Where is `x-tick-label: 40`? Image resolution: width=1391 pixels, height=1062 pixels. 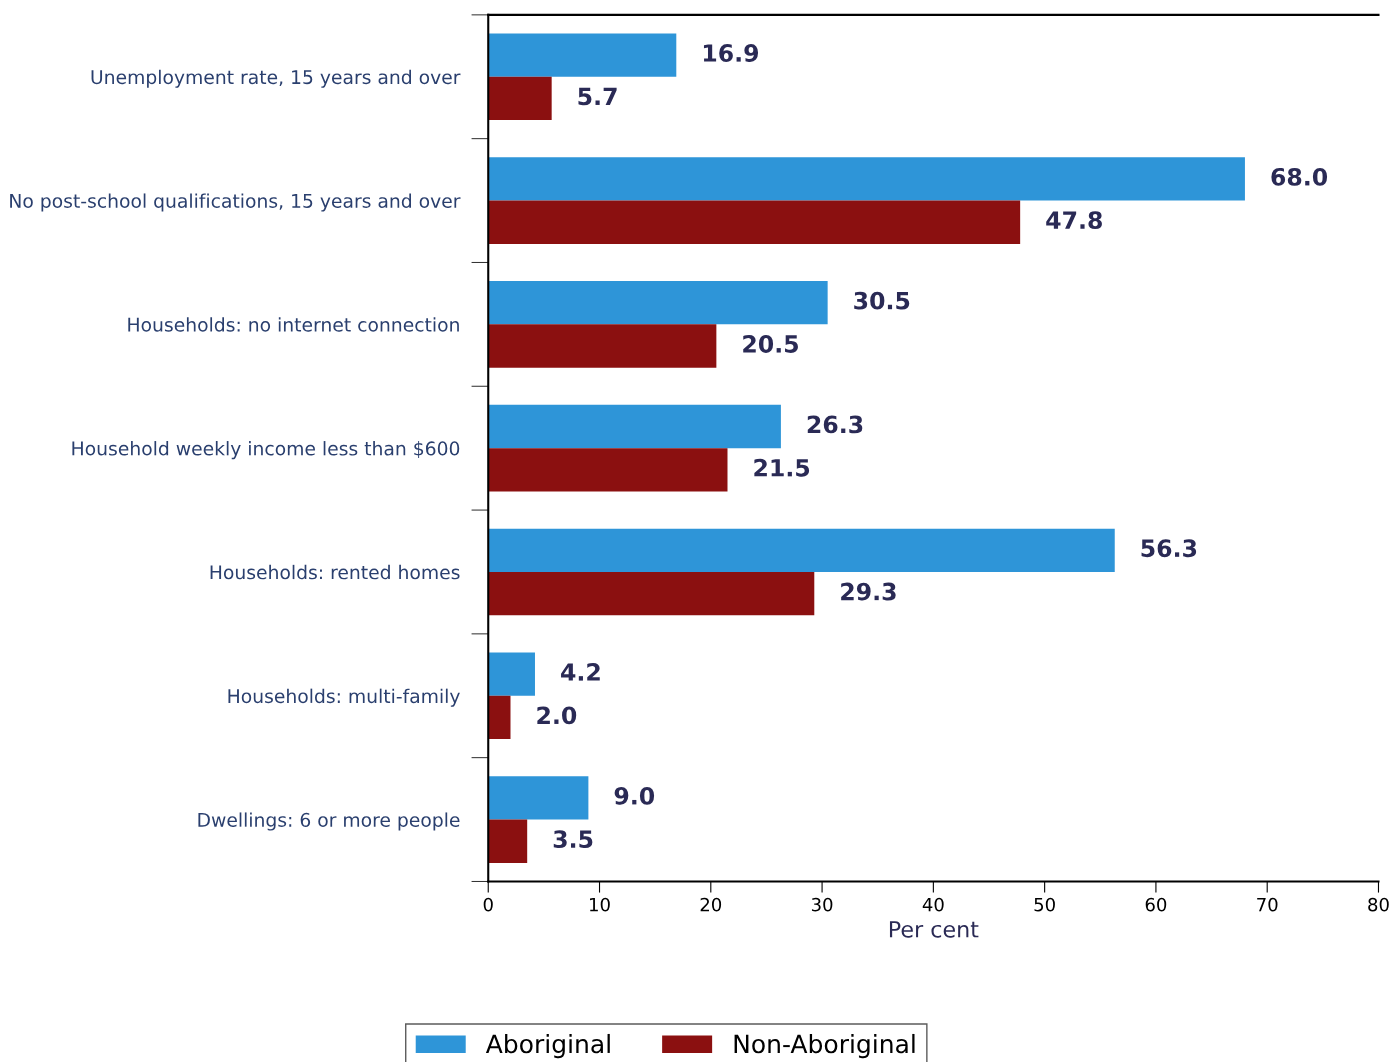
x-tick-label: 40 is located at coordinates (933, 904).